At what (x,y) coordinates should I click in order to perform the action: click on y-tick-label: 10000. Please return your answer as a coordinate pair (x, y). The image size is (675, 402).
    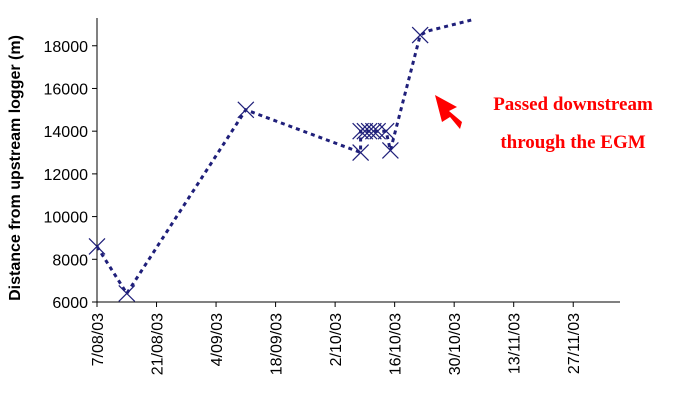
    Looking at the image, I should click on (66, 218).